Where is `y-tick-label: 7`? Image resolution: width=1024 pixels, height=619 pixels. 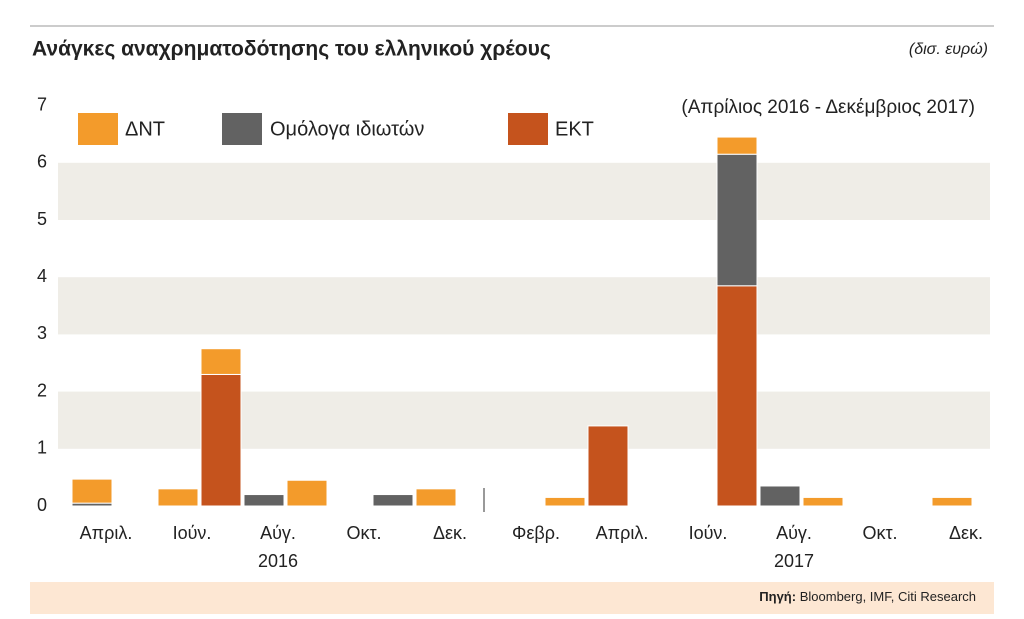 y-tick-label: 7 is located at coordinates (42, 104).